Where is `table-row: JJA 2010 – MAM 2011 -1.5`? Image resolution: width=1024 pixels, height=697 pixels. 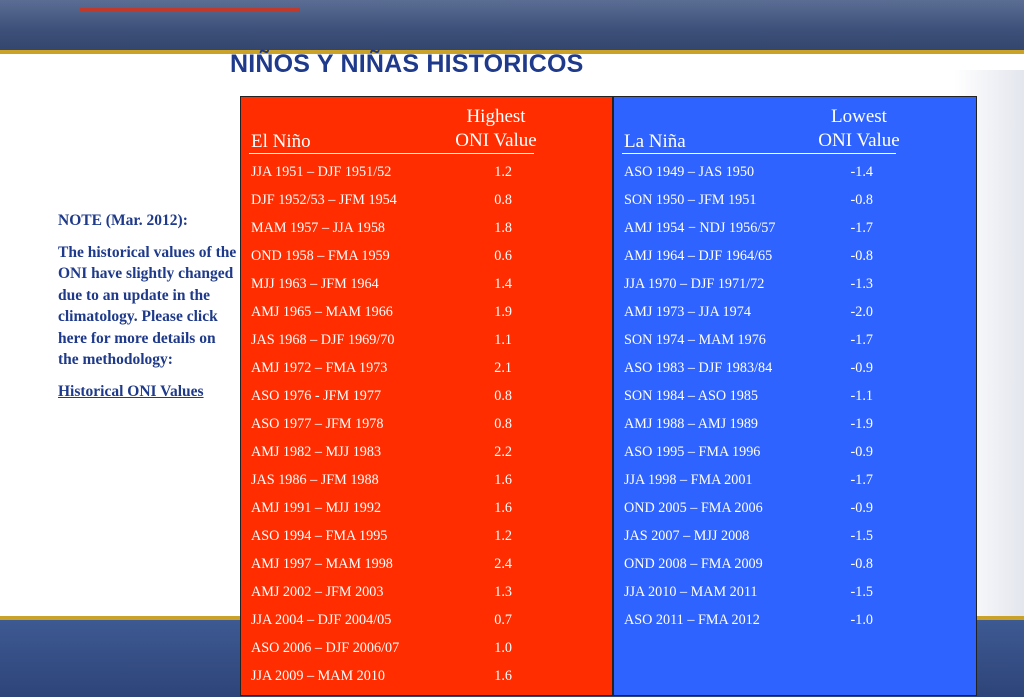
table-row: JJA 2010 – MAM 2011 -1.5 is located at coordinates (795, 592).